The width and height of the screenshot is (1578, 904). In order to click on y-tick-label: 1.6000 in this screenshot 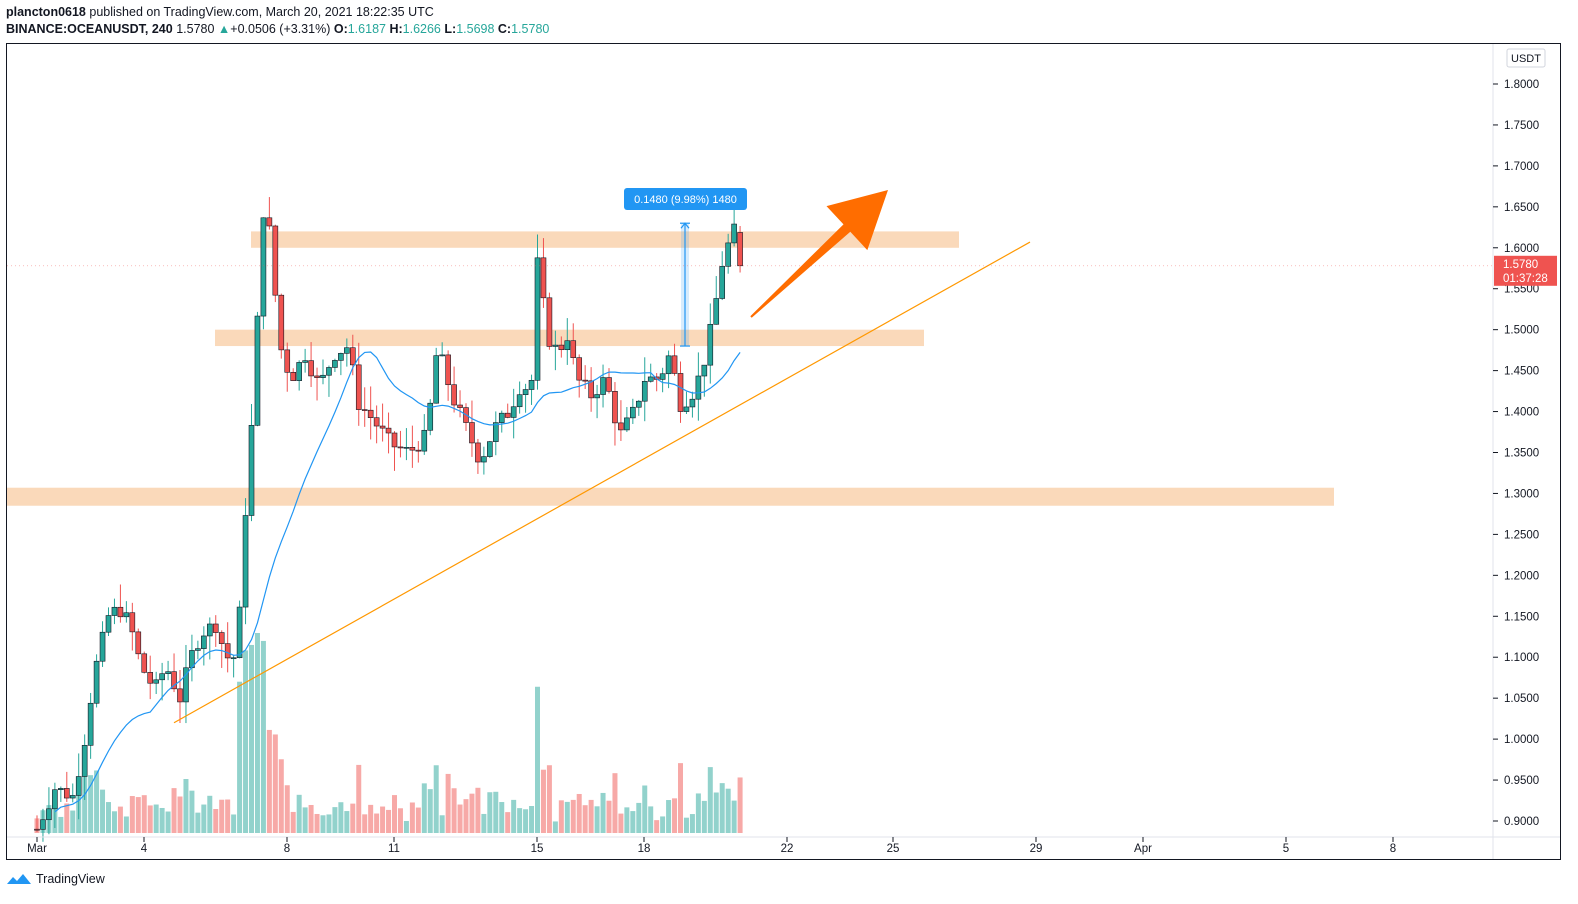, I will do `click(1521, 249)`.